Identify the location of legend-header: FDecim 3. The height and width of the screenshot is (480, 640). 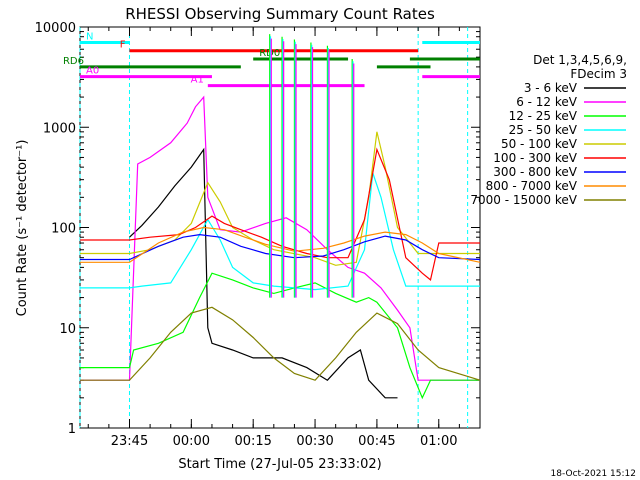
(598, 74).